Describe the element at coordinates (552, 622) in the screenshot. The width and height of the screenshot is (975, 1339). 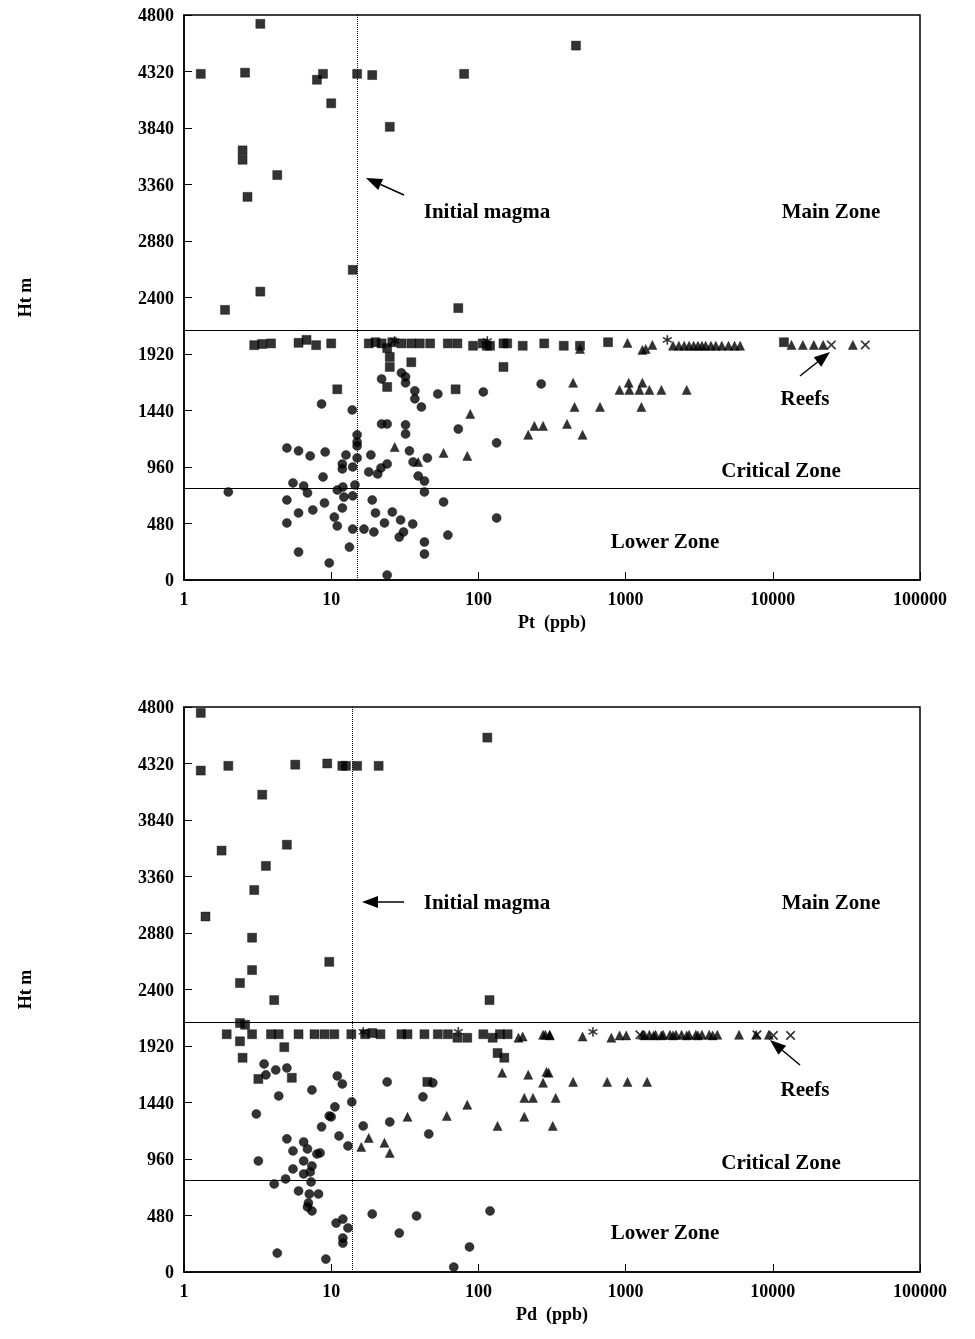
I see `x-axis-title: Pt (ppb)` at that location.